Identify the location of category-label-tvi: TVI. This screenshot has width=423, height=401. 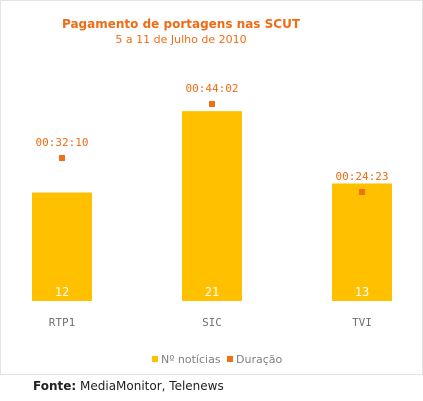
(362, 322).